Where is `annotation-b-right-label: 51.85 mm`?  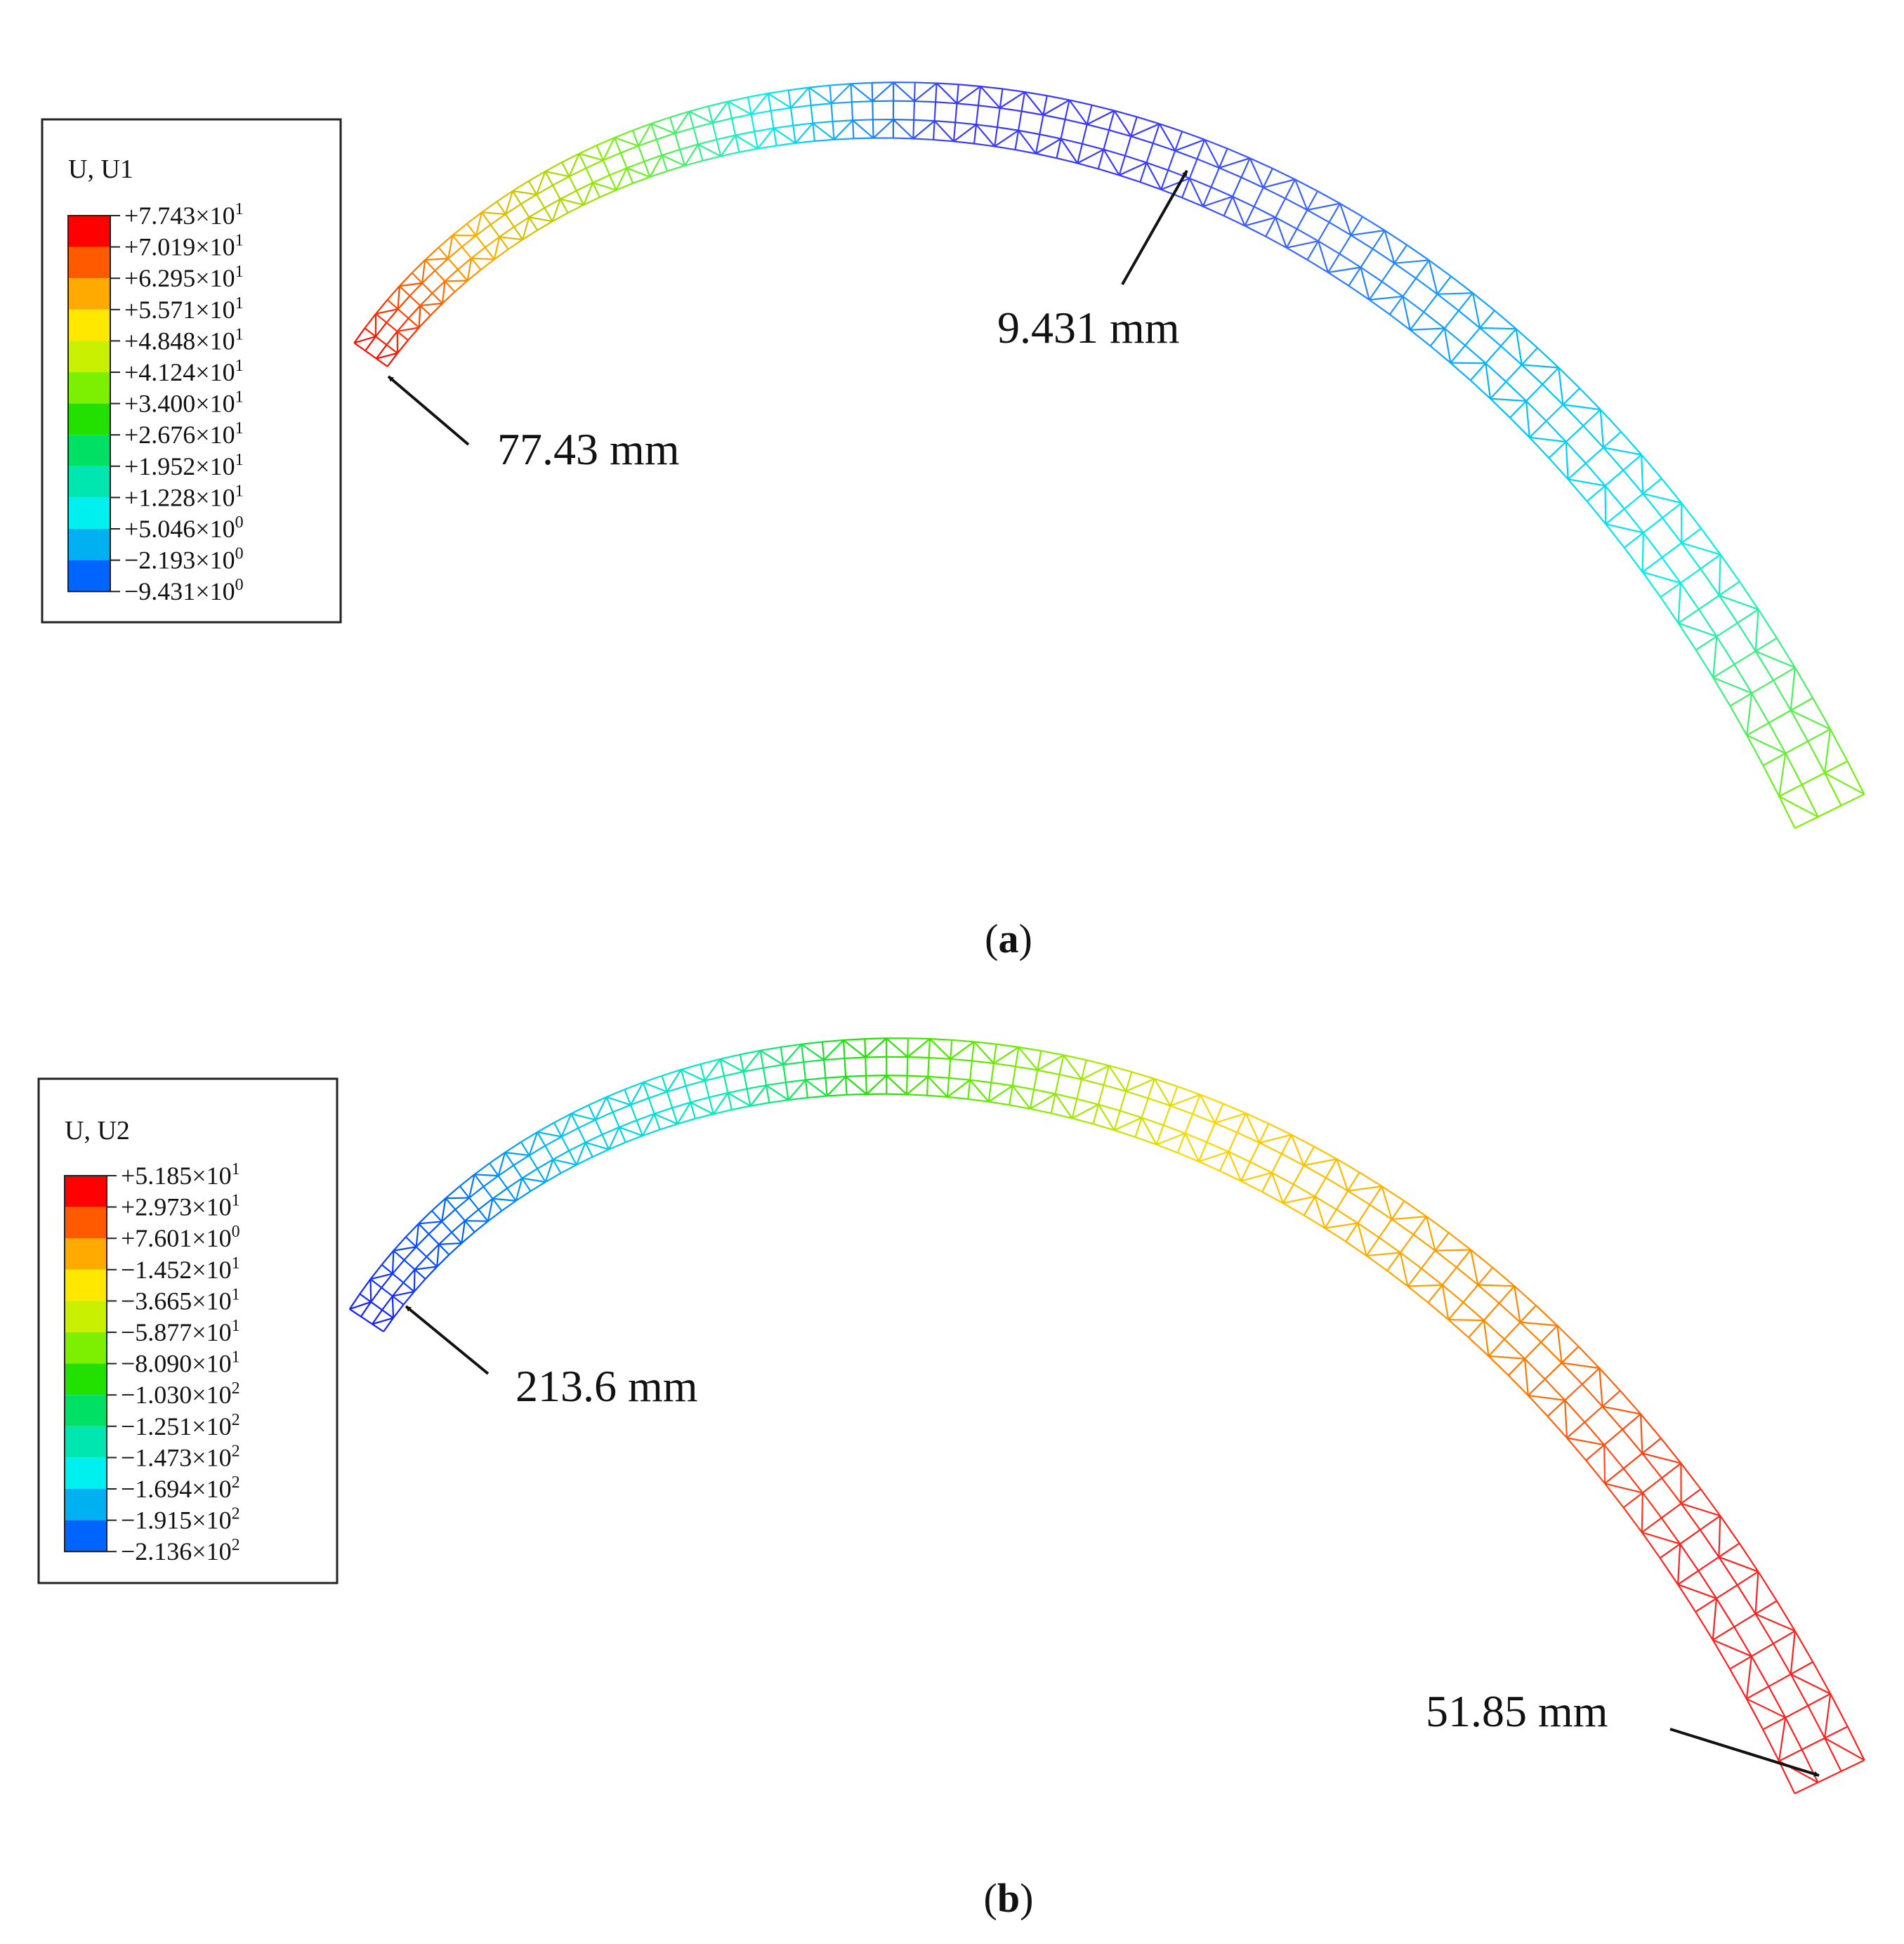
annotation-b-right-label: 51.85 mm is located at coordinates (1517, 1711).